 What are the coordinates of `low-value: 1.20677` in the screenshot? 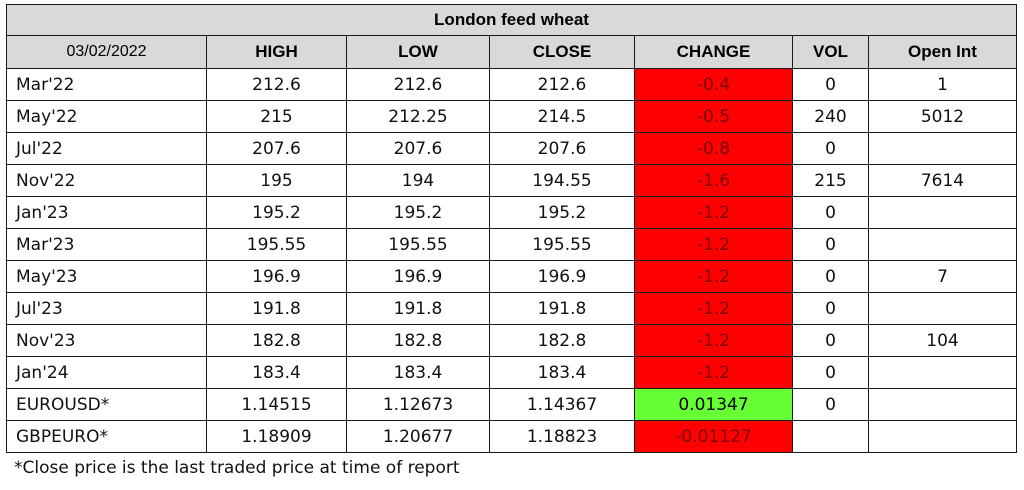 It's located at (418, 436).